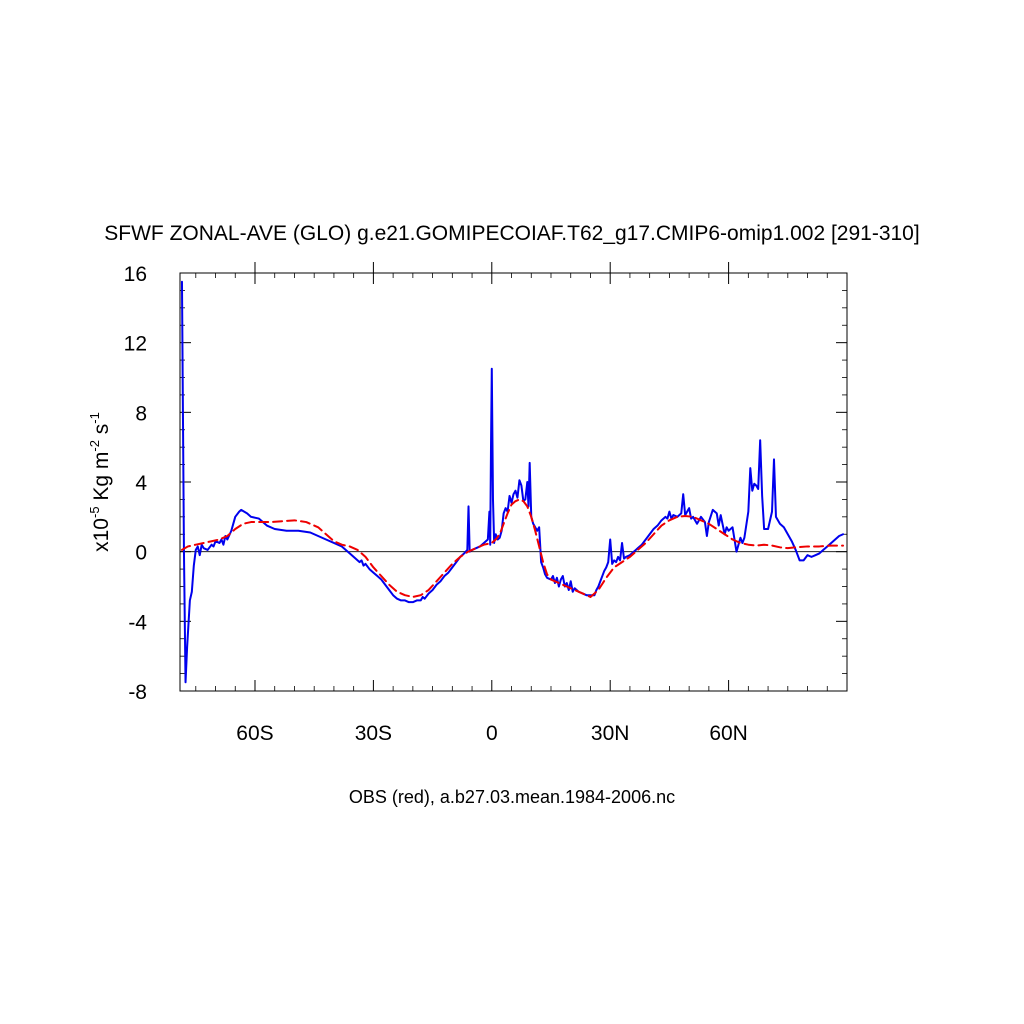  I want to click on y-axis-label: x10-5 Kg m-2 s-1, so click(100, 482).